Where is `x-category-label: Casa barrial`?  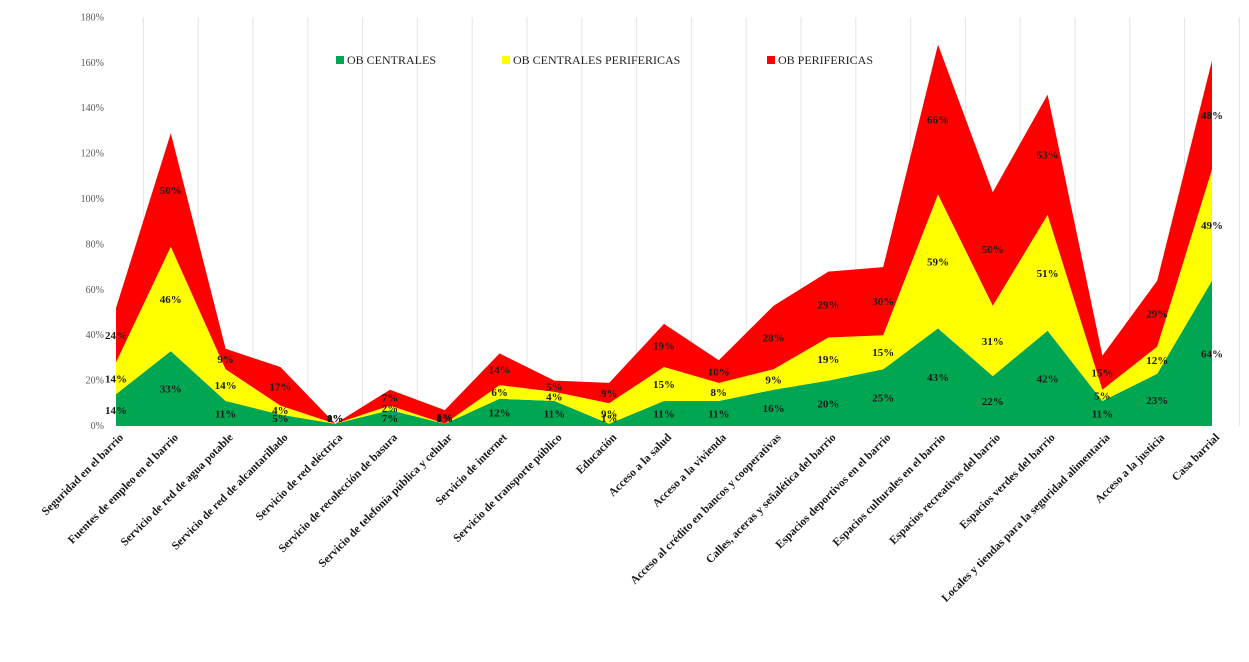 x-category-label: Casa barrial is located at coordinates (1196, 458).